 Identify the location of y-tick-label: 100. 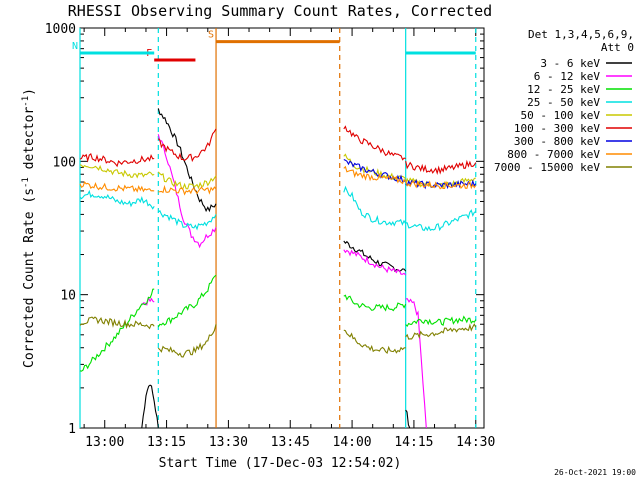
(64, 162).